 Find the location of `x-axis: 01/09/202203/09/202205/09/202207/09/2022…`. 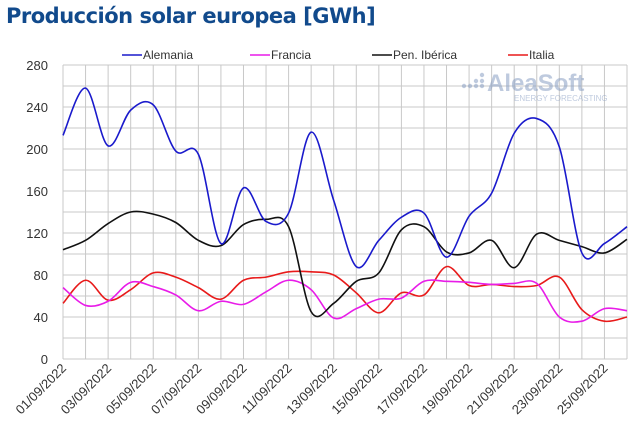

x-axis: 01/09/202203/09/202205/09/202207/09/2022… is located at coordinates (311, 389).